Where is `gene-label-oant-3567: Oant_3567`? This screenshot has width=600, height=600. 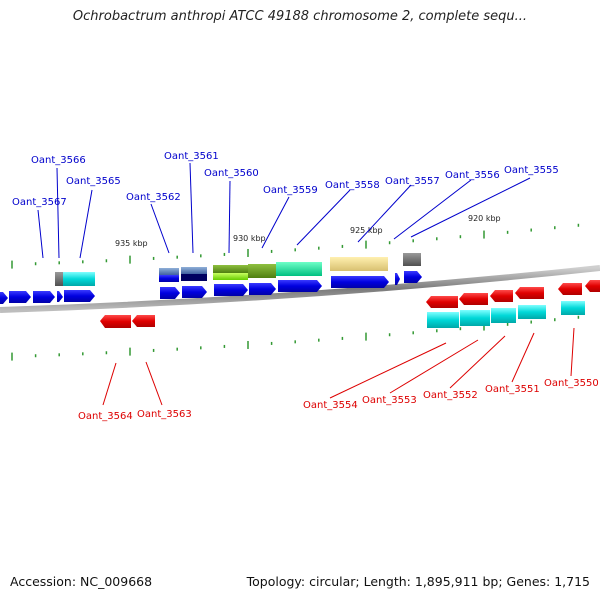
gene-label-oant-3567: Oant_3567 is located at coordinates (39, 202).